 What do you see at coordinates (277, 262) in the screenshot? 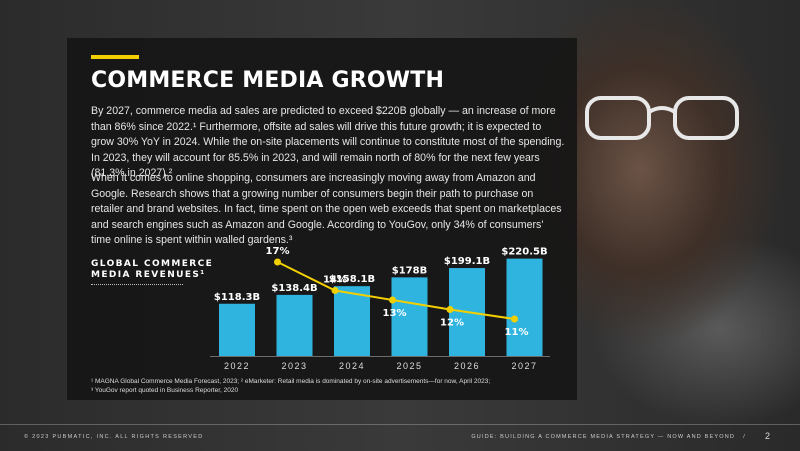
I see `growth-point-2023` at bounding box center [277, 262].